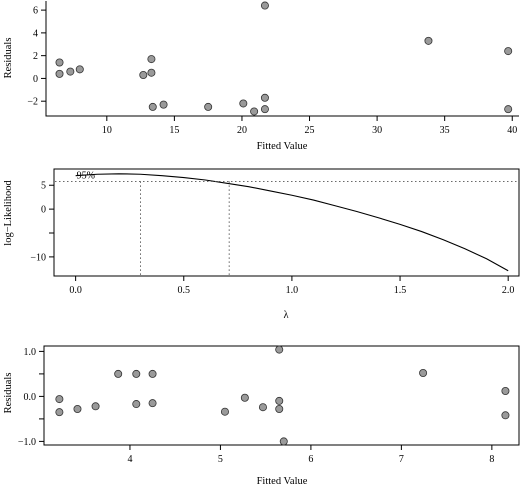  Describe the element at coordinates (30, 397) in the screenshot. I see `residual-plot-bottom-ytick-label: 0.0` at that location.